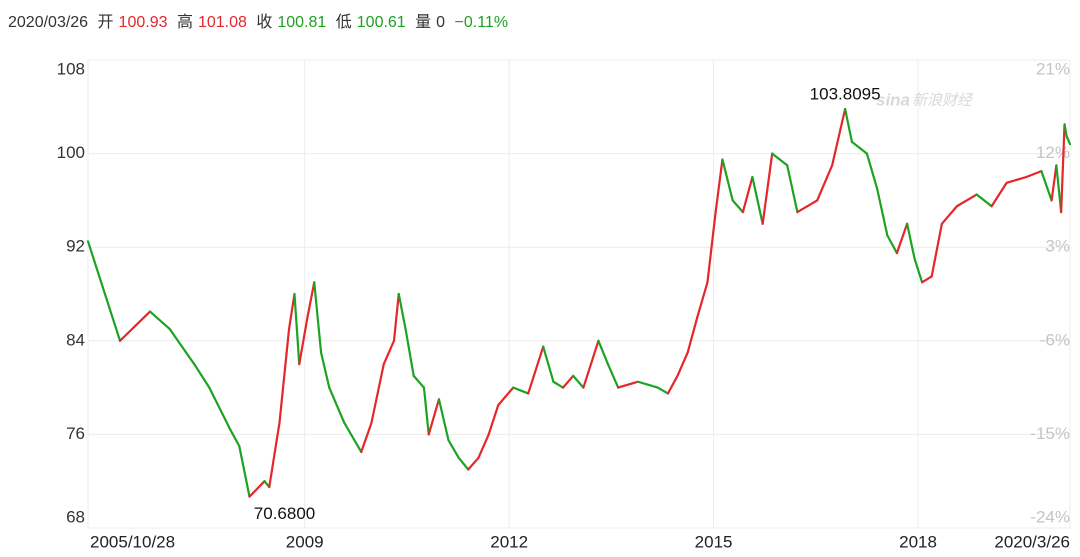 The width and height of the screenshot is (1080, 557). What do you see at coordinates (343, 22) in the screenshot?
I see `low-label: 低` at bounding box center [343, 22].